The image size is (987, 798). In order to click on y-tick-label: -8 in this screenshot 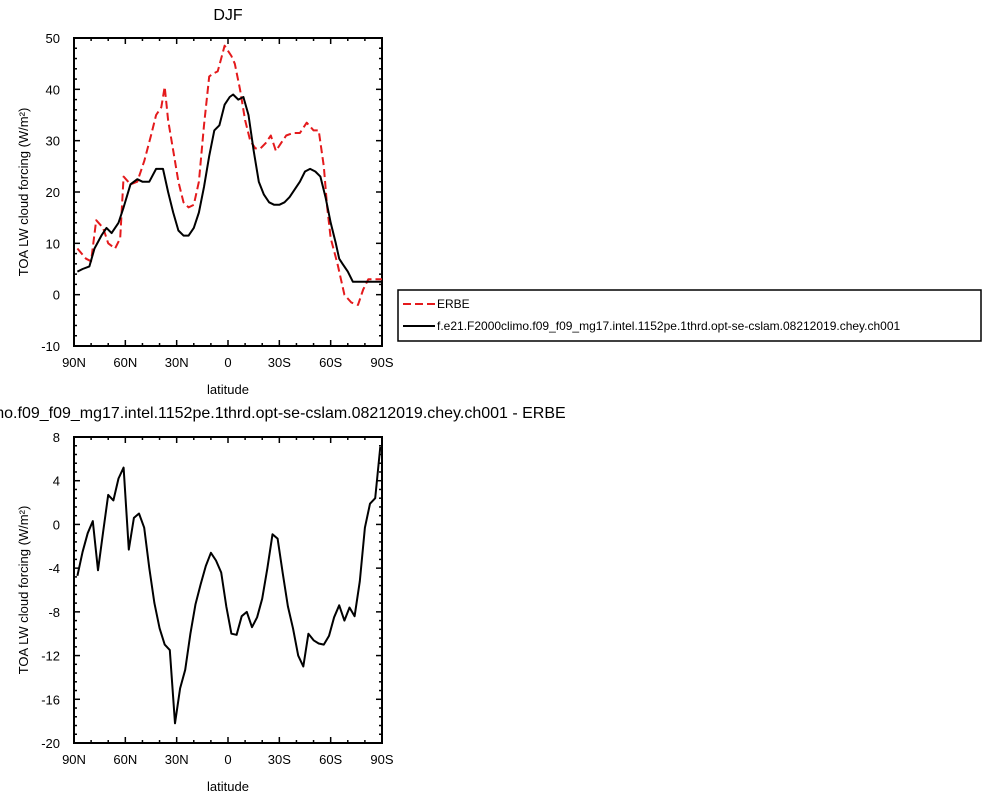, I will do `click(54, 612)`.